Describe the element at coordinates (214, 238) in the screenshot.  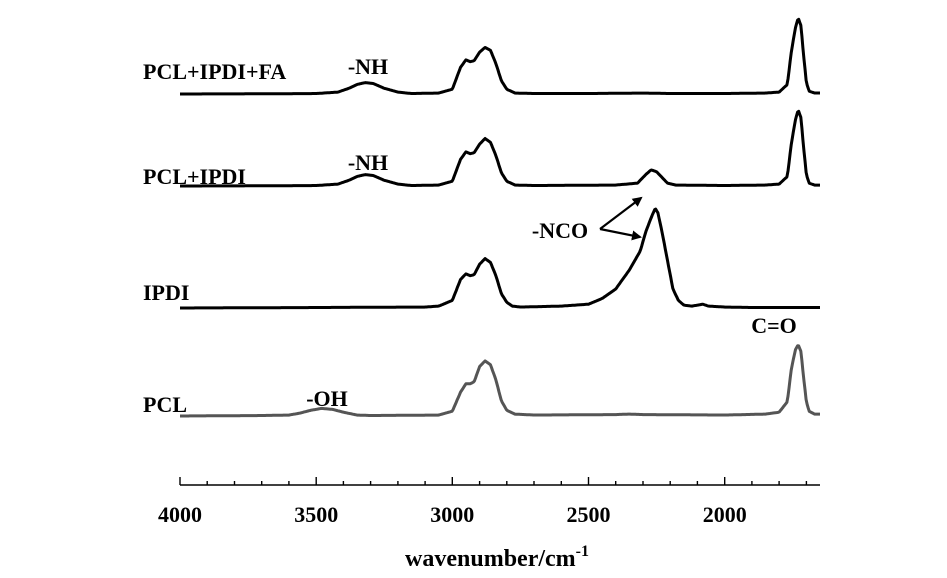
I see `series-labels: PCL+IPDI+FA PCL+IPDI IPDI PCL` at that location.